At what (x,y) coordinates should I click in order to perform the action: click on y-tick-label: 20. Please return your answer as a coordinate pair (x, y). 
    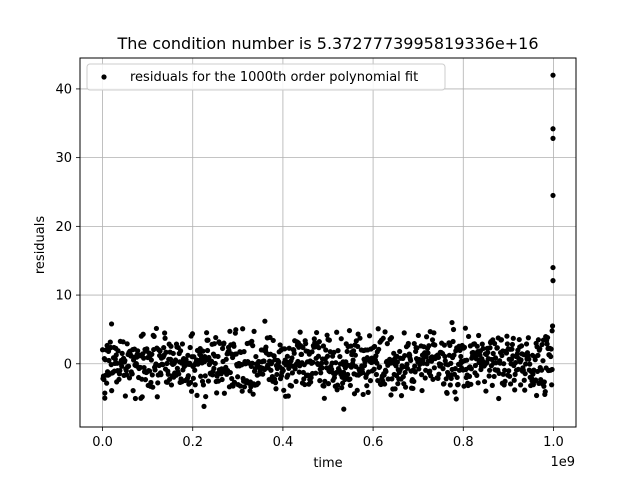
    Looking at the image, I should click on (63, 227).